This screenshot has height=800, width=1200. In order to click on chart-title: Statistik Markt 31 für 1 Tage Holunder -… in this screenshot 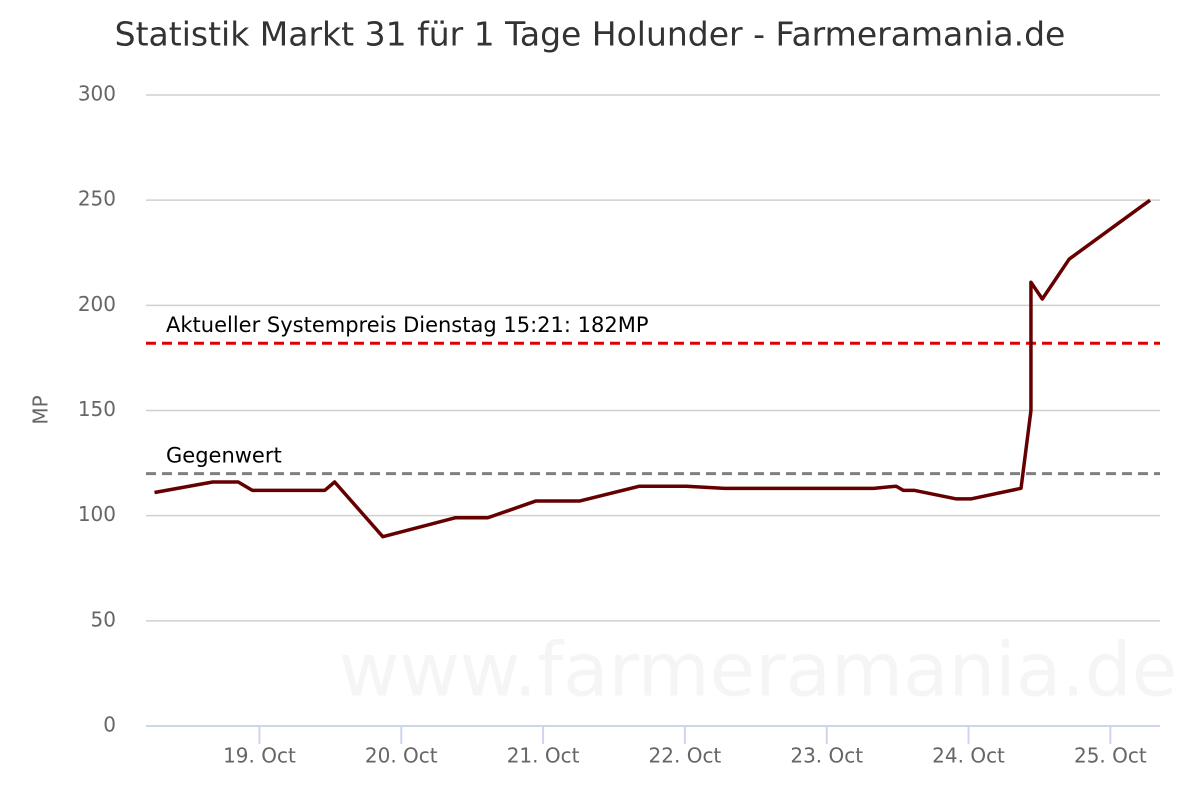, I will do `click(590, 34)`.